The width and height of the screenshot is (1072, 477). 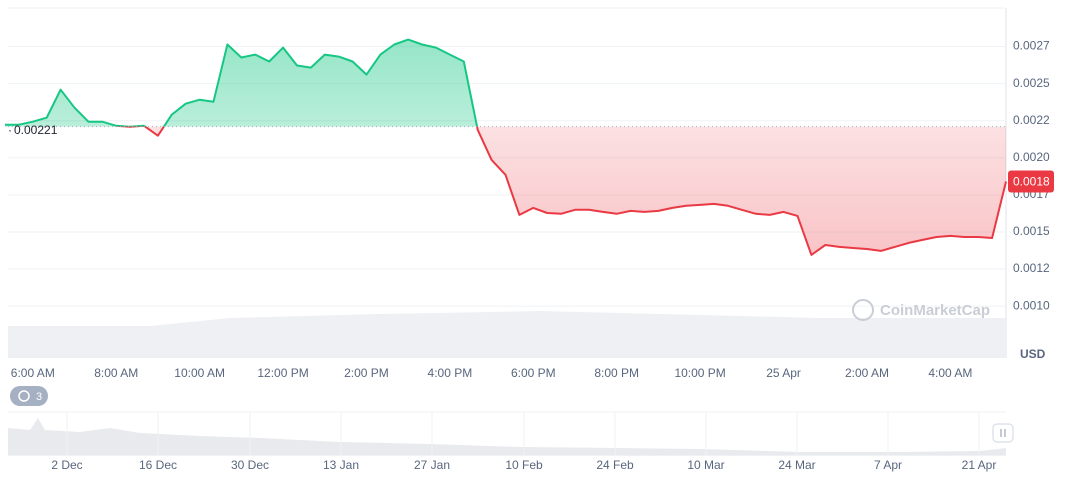 What do you see at coordinates (250, 465) in the screenshot?
I see `navigator-label: 30 Dec` at bounding box center [250, 465].